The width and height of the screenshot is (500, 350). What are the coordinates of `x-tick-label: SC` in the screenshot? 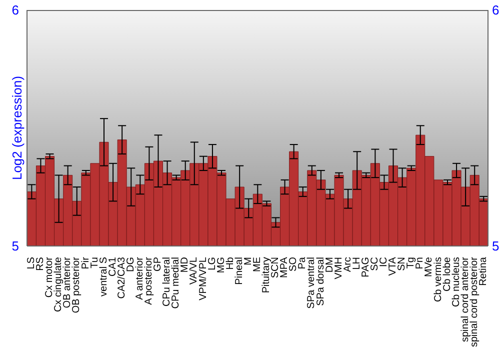 It's located at (375, 264).